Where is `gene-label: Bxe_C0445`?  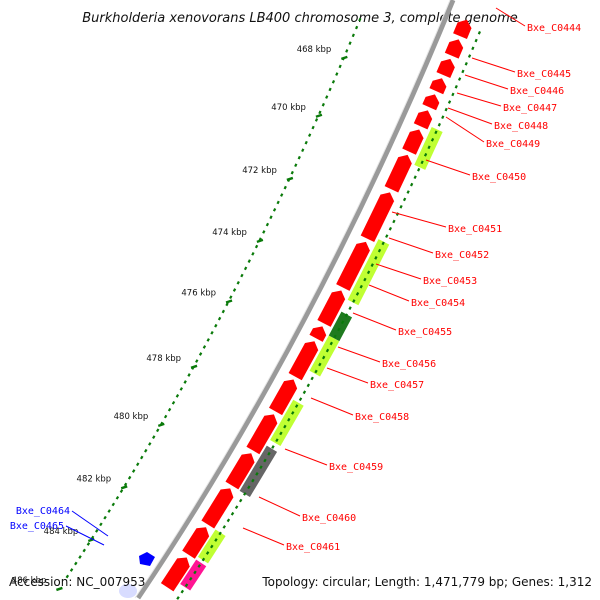
gene-label: Bxe_C0445 is located at coordinates (544, 74).